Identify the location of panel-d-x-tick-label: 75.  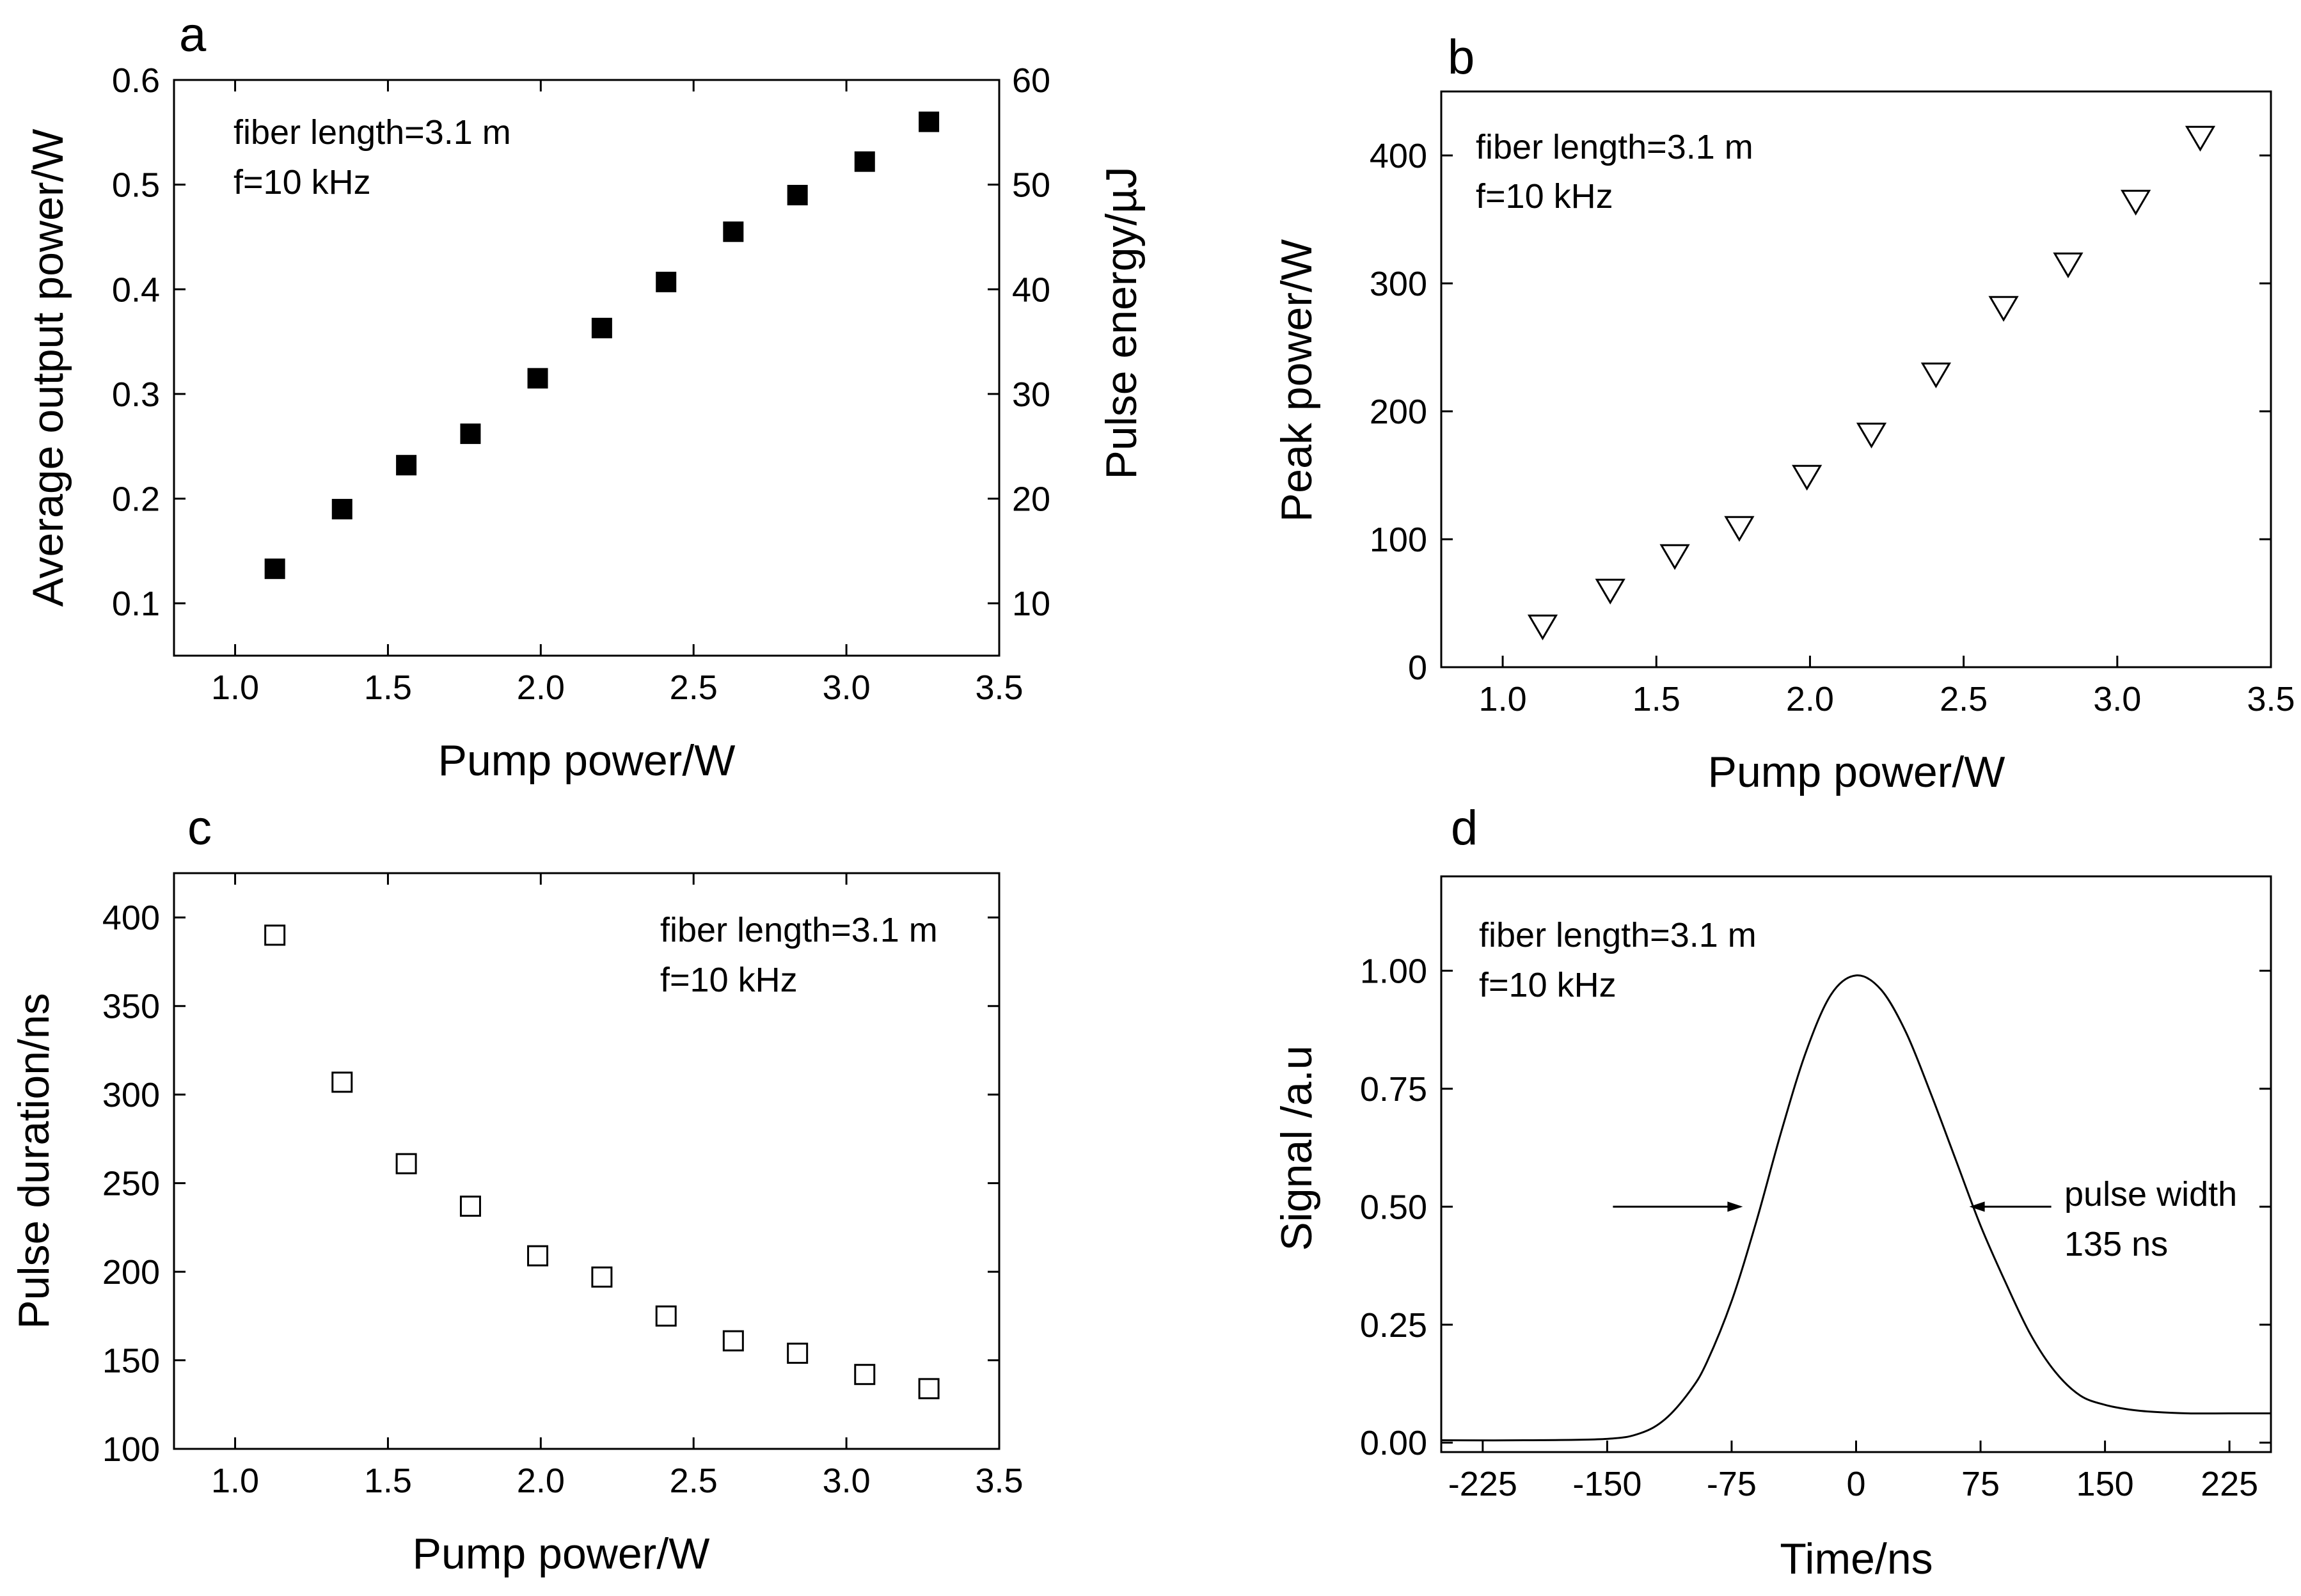
(1981, 1484).